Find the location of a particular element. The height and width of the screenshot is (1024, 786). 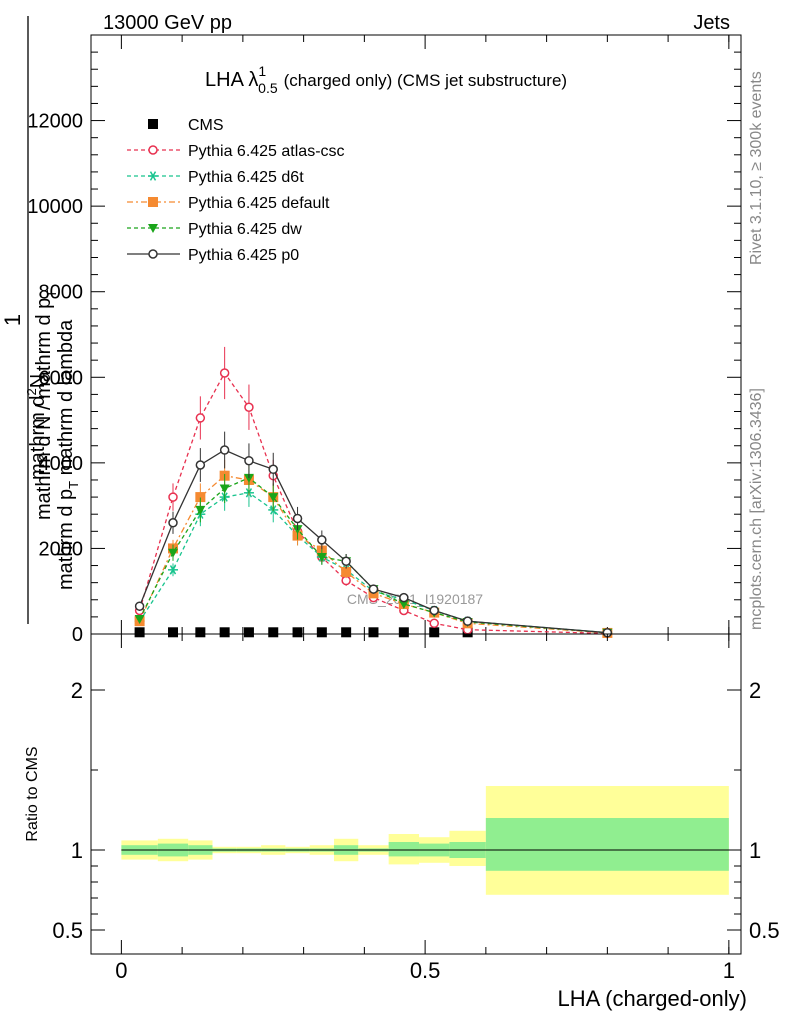

ratio-y-tick-label-right: 1 is located at coordinates (755, 850).